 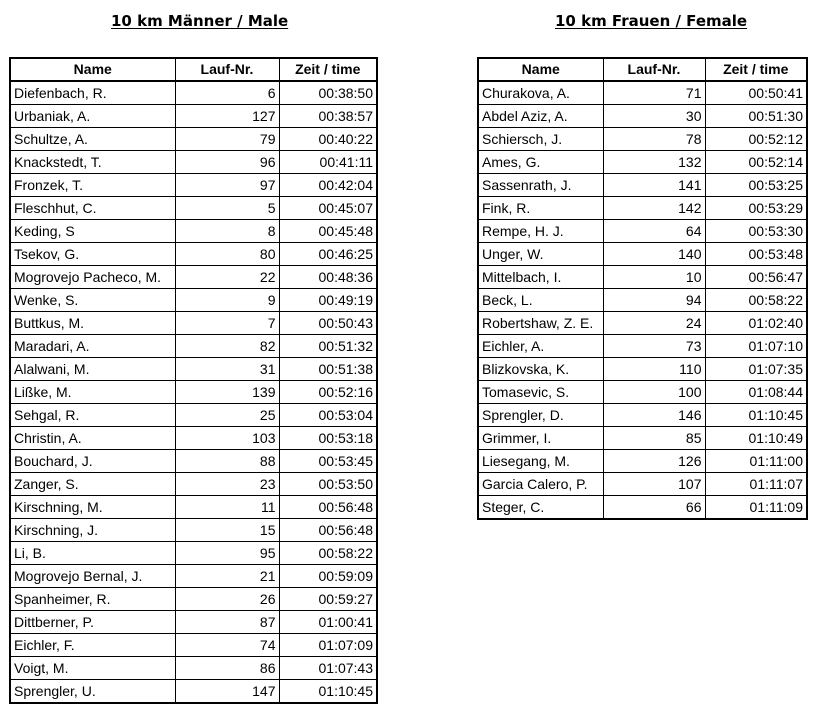 What do you see at coordinates (227, 461) in the screenshot?
I see `bib-number-cell: 88` at bounding box center [227, 461].